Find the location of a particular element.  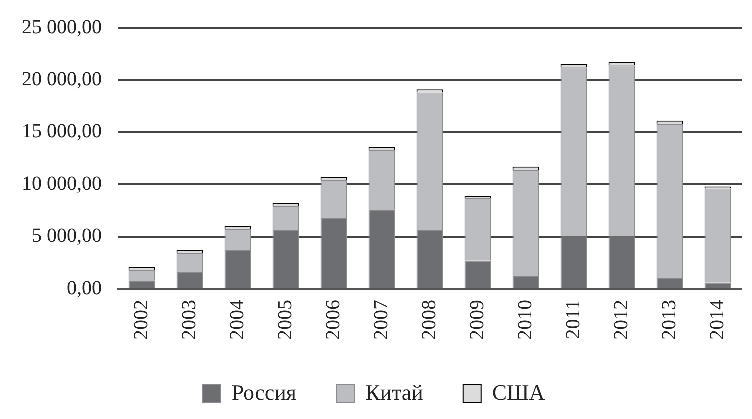

x-tick-label: 2013 is located at coordinates (669, 320).